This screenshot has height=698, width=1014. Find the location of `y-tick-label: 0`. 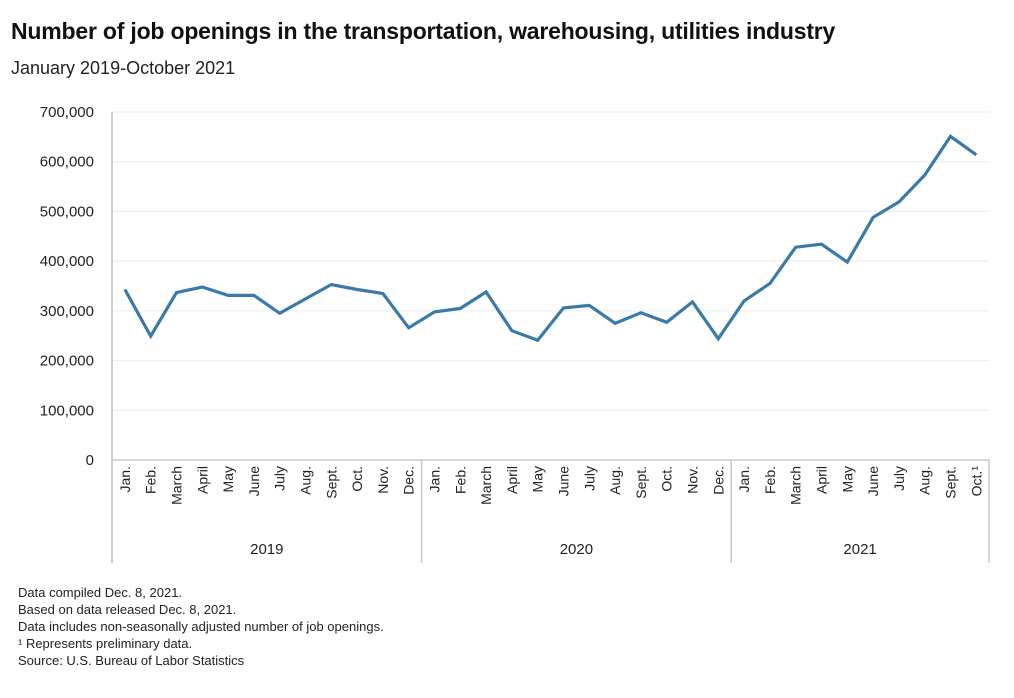

y-tick-label: 0 is located at coordinates (90, 460).